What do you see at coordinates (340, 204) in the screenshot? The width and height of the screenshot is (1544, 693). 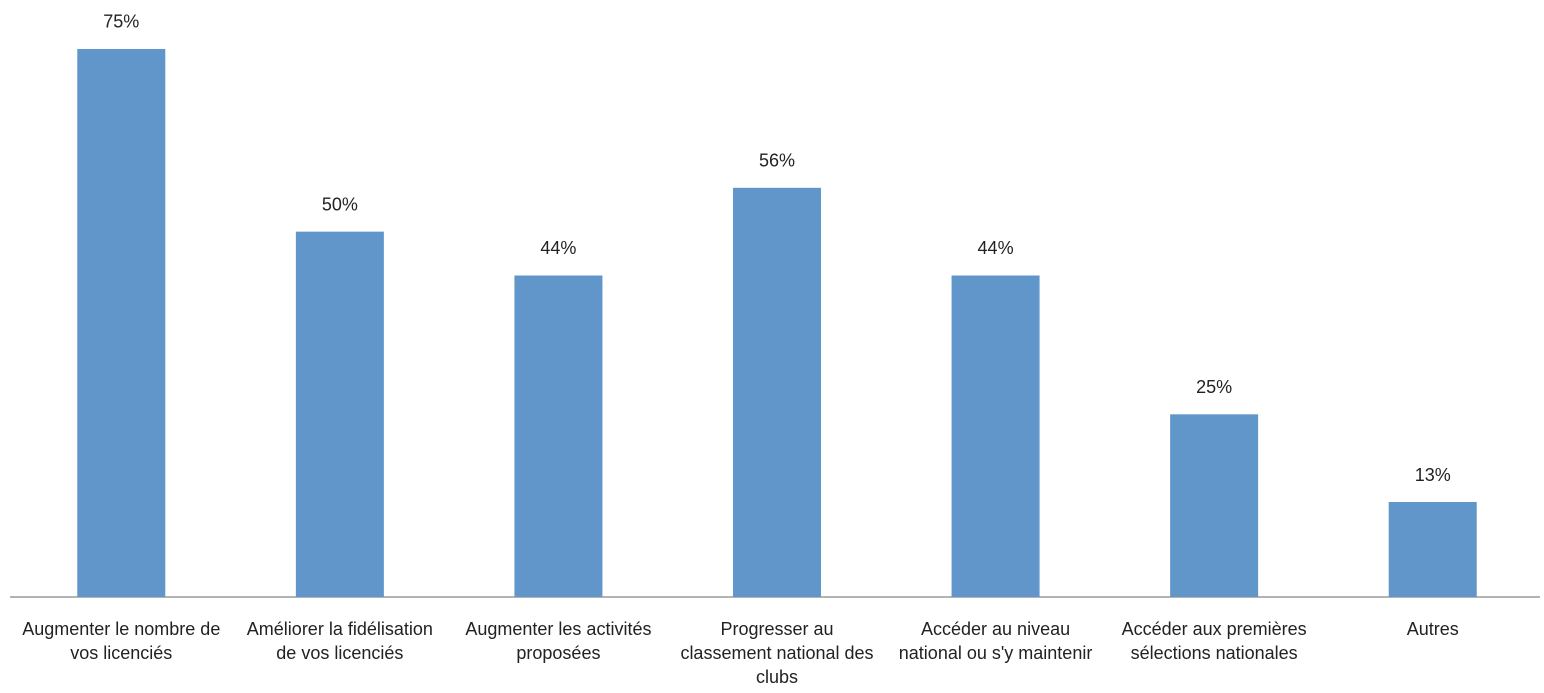 I see `value-label: 50%` at bounding box center [340, 204].